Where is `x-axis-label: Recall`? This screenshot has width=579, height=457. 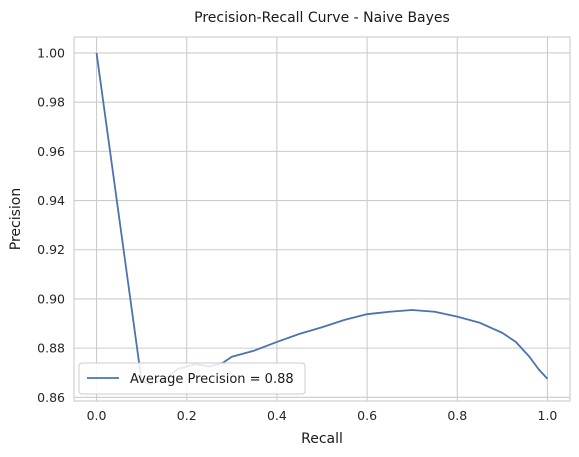
x-axis-label: Recall is located at coordinates (322, 439).